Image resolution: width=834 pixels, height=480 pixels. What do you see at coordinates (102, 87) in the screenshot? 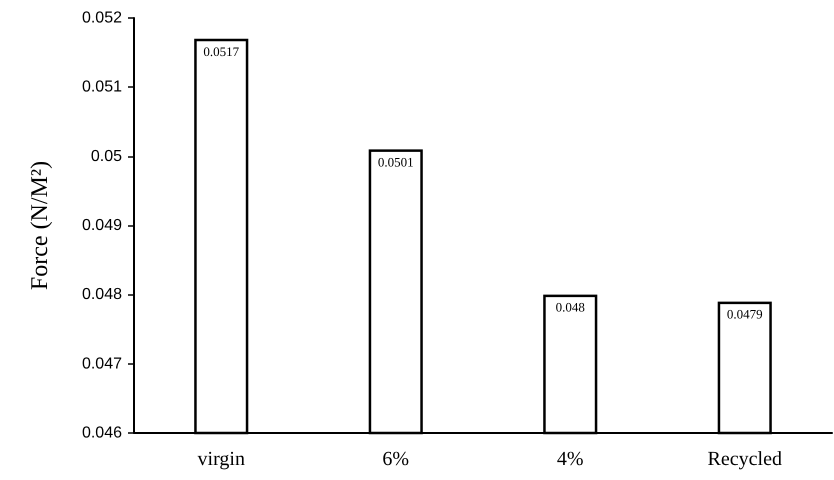
I see `y-tick-label: 0.051` at bounding box center [102, 87].